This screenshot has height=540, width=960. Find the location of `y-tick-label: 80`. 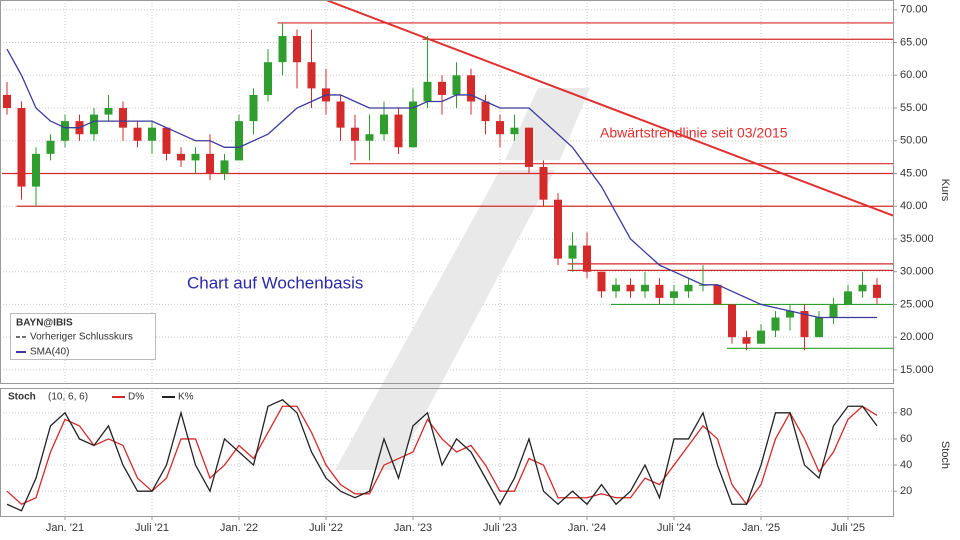

y-tick-label: 80 is located at coordinates (906, 413).